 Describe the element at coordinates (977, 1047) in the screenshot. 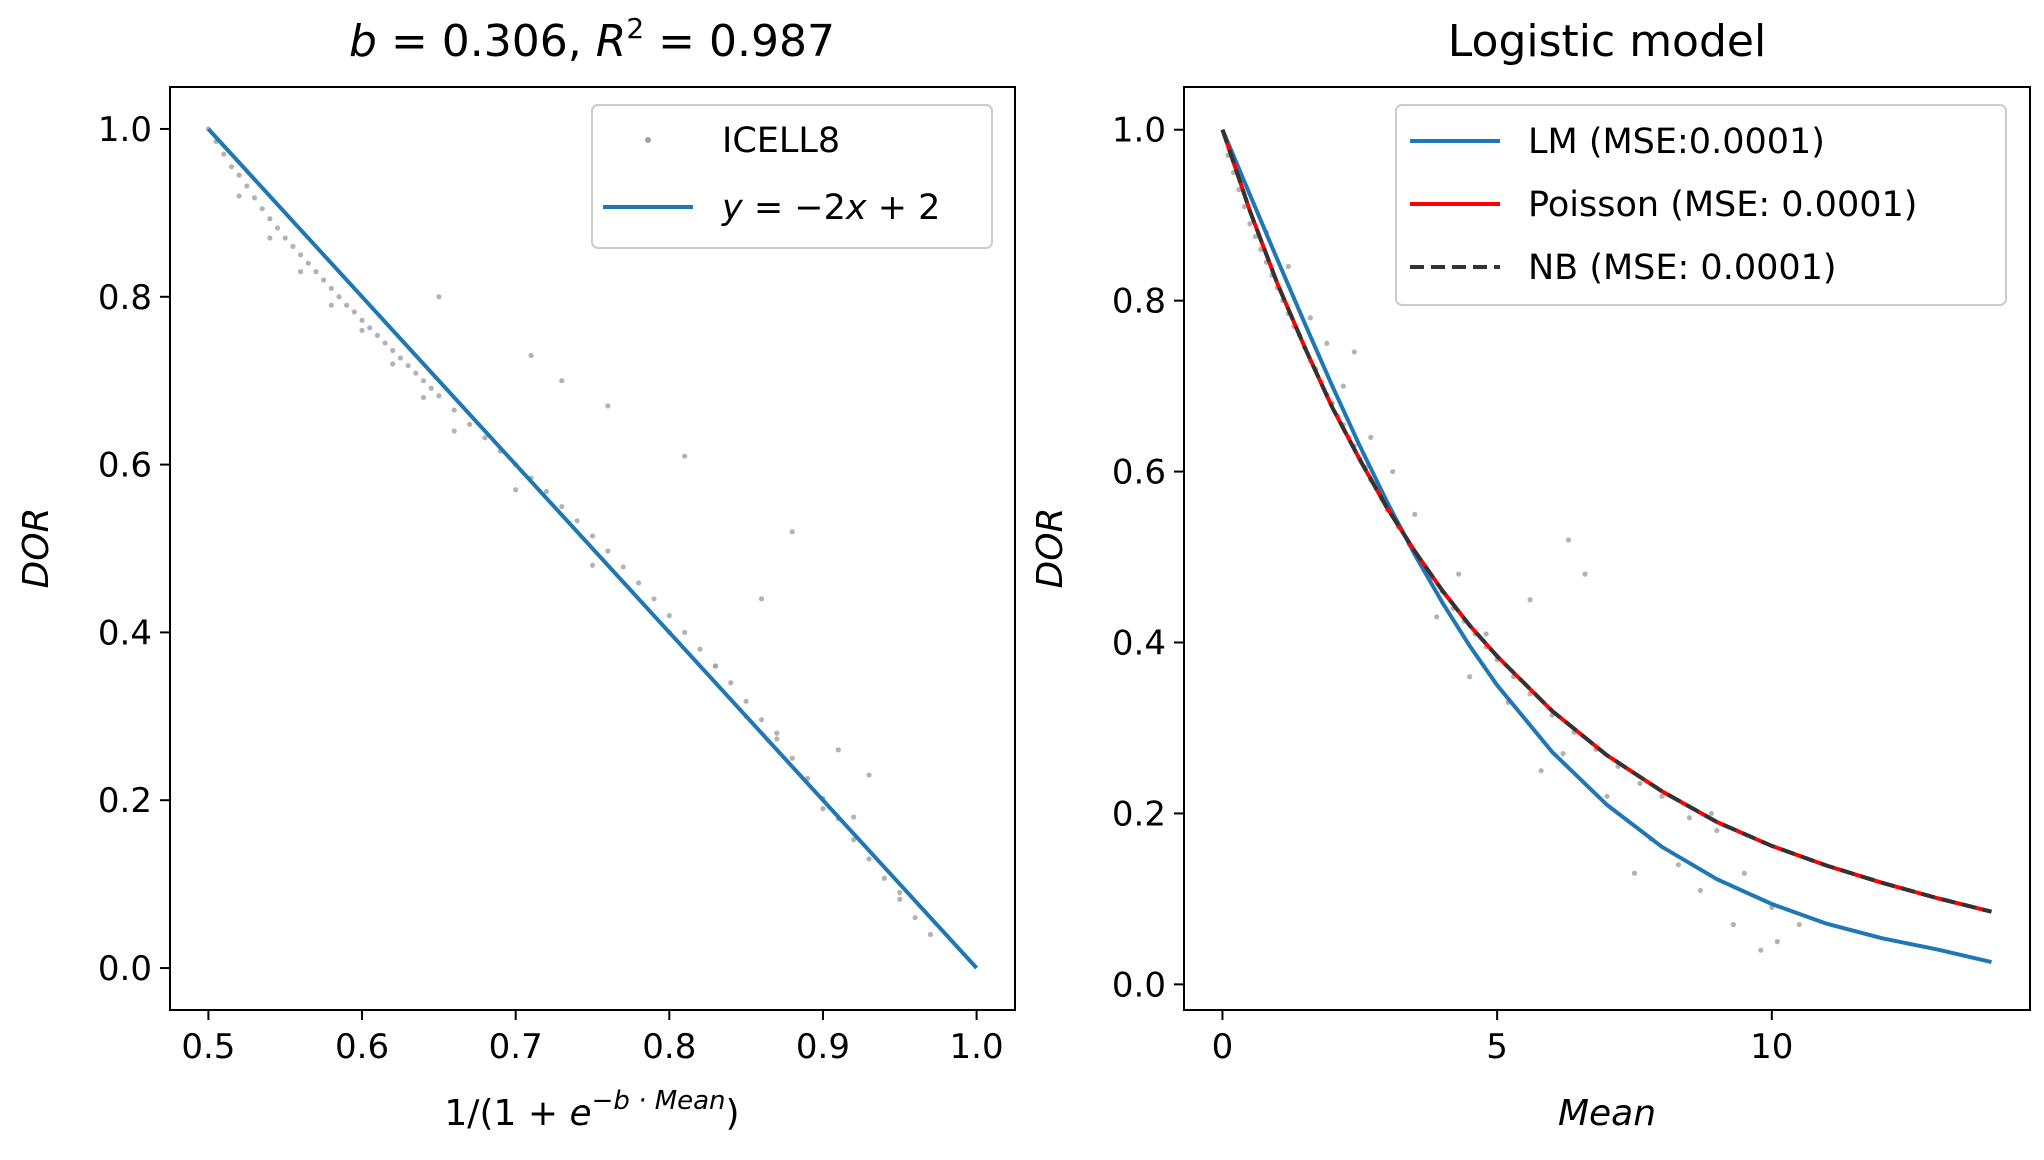

I see `x-tick-label: 1.0` at that location.